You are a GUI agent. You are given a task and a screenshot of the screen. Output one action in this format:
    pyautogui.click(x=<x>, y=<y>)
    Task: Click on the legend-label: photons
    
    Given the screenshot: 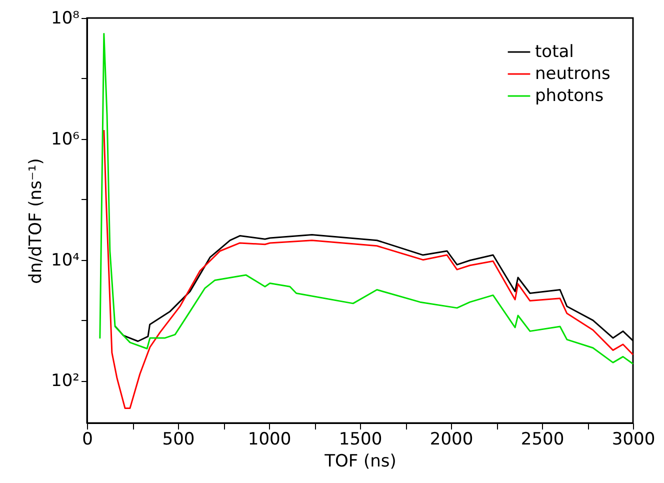 What is the action you would take?
    pyautogui.click(x=569, y=96)
    